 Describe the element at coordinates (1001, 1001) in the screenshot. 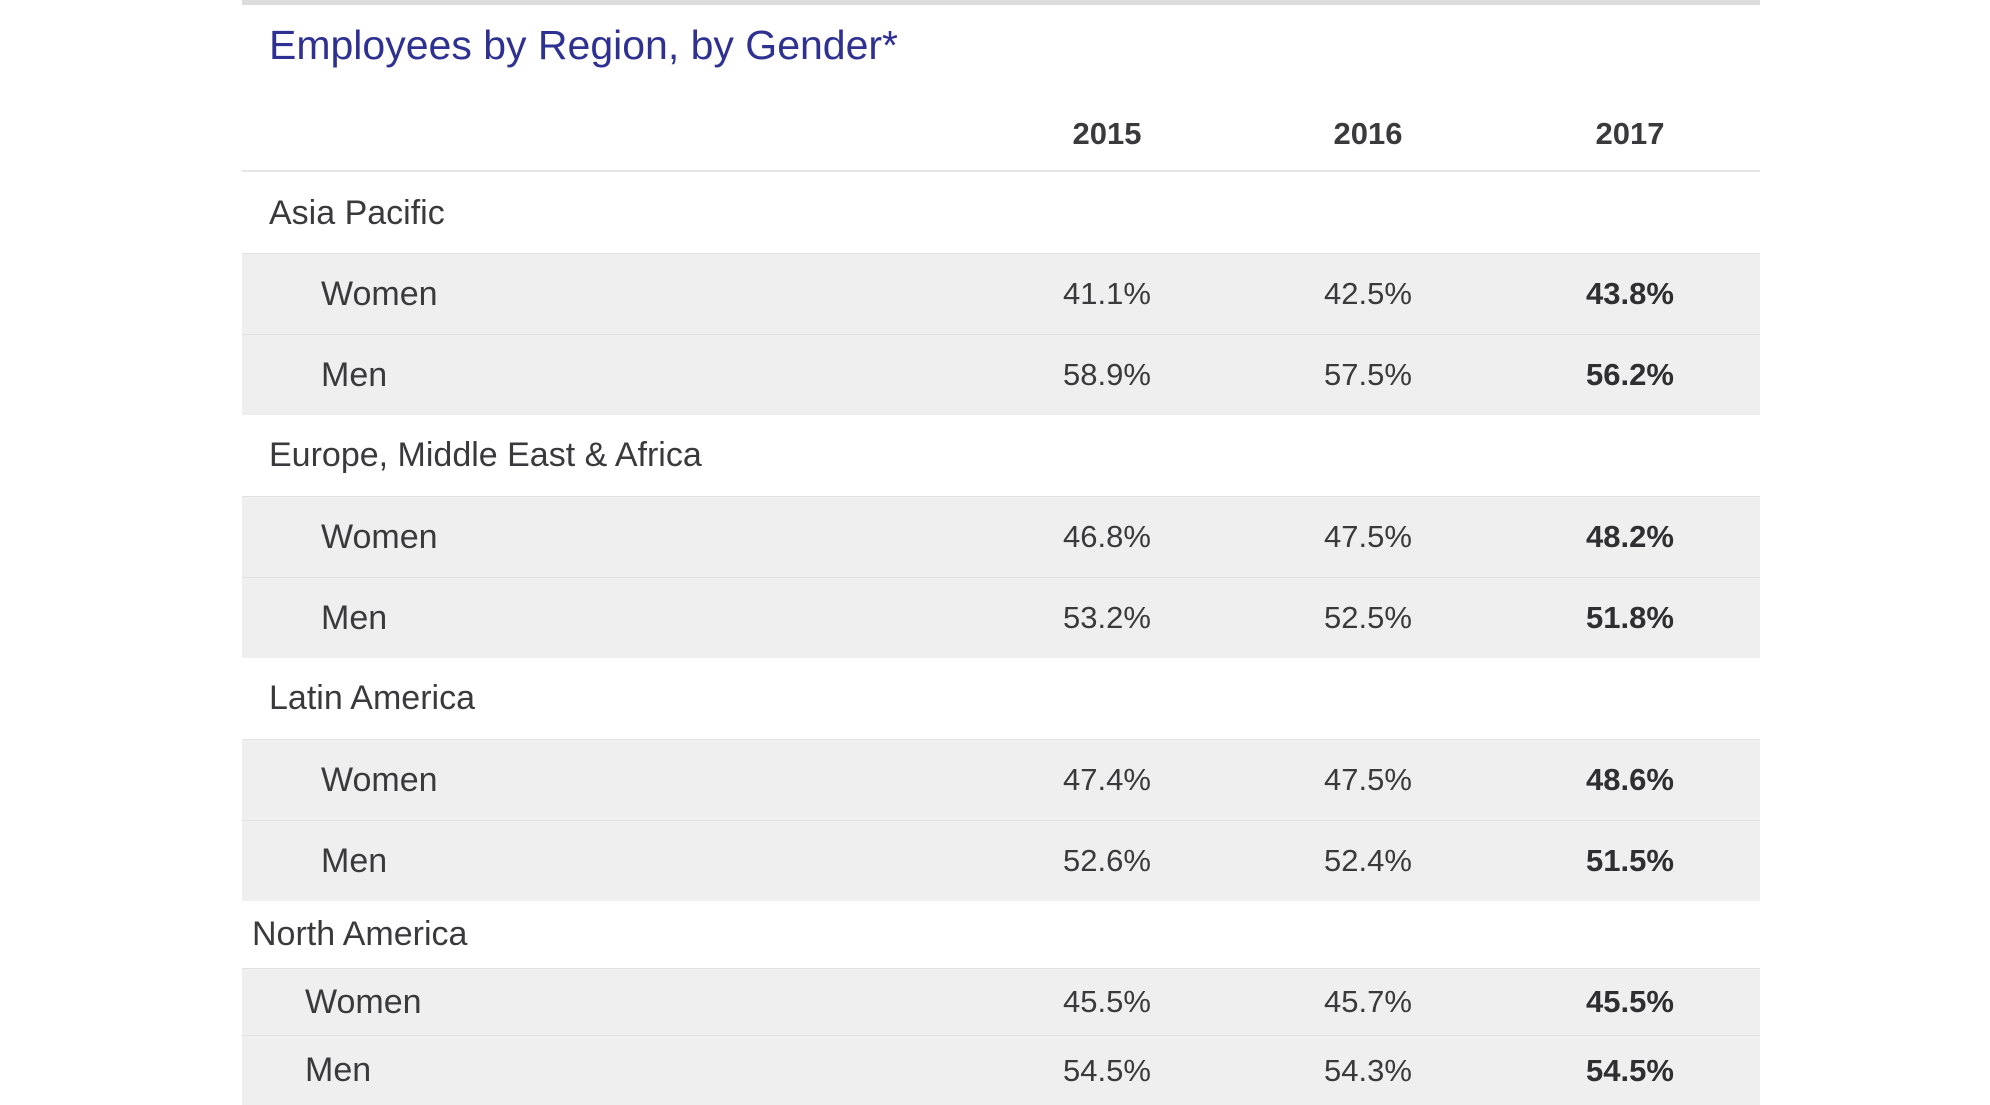

I see `table-row: Women 45.5% 45.7% 45.5%` at that location.